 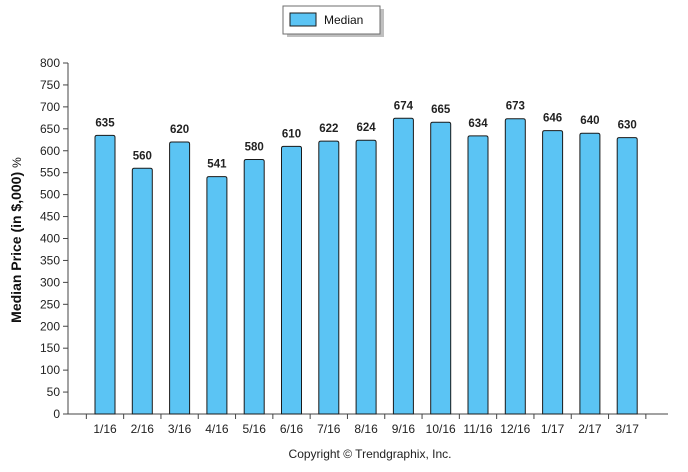 I want to click on x-tick-label: 3/16, so click(x=180, y=429).